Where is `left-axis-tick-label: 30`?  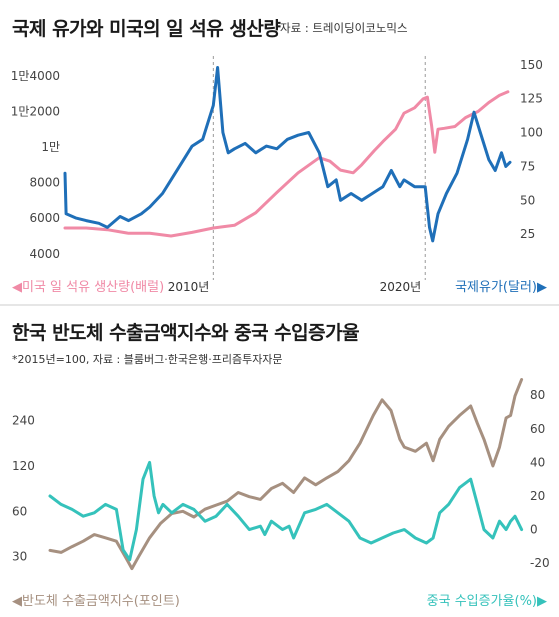
left-axis-tick-label: 30 is located at coordinates (19, 557).